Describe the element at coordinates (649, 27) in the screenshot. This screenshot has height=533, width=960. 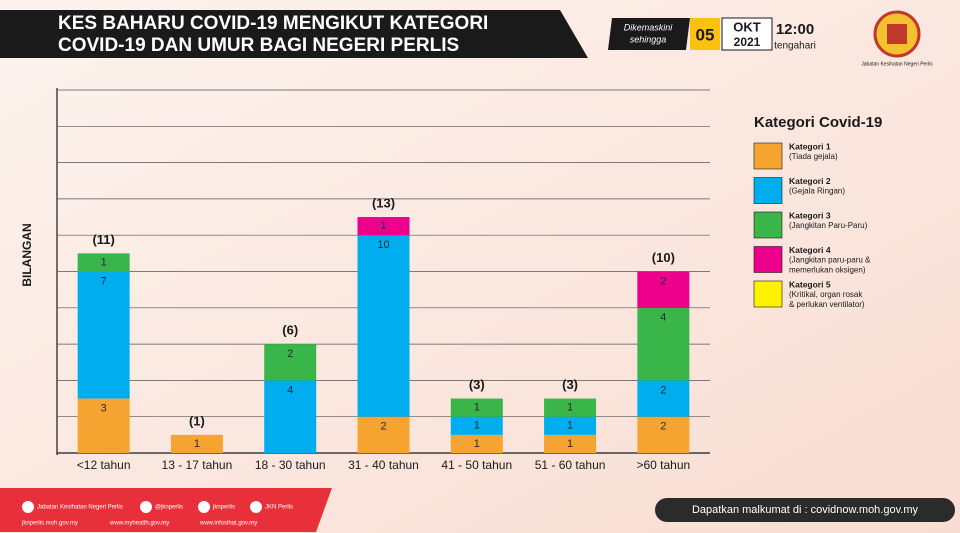
I see `updated-label: Dikemaskini` at that location.